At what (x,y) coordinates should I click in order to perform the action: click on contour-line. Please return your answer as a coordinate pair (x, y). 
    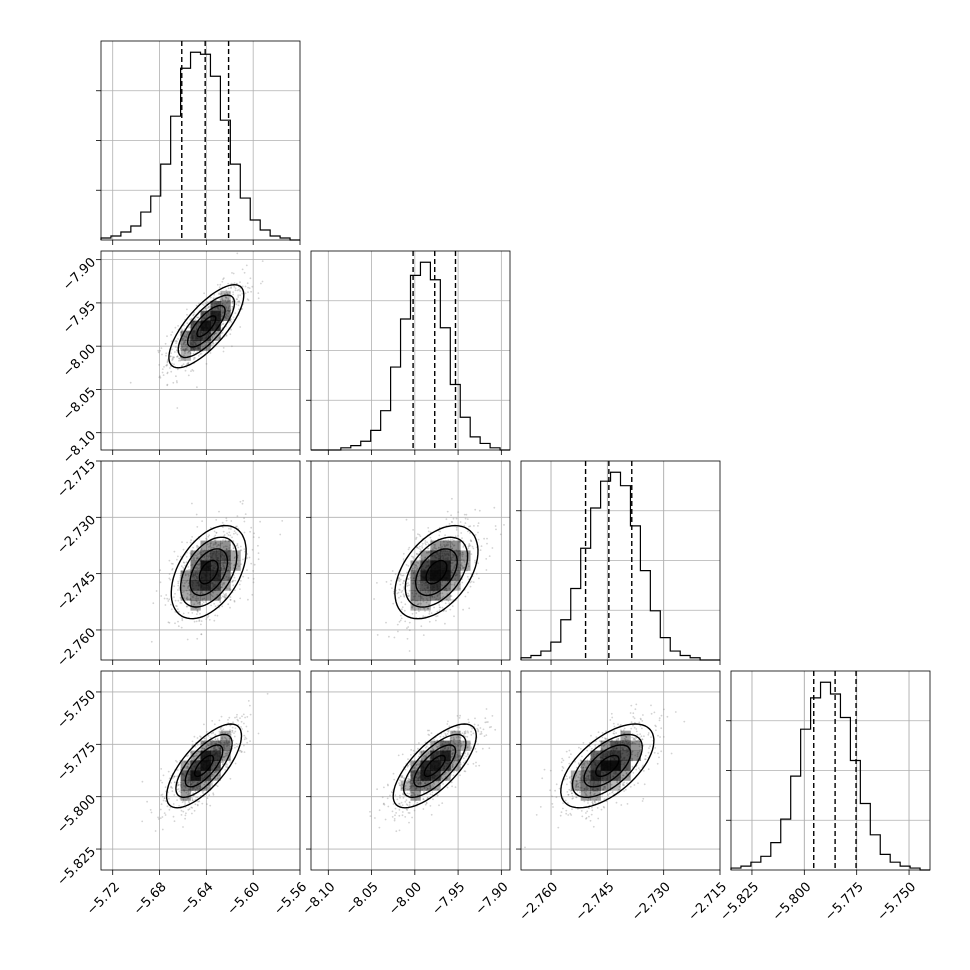
    Looking at the image, I should click on (204, 766).